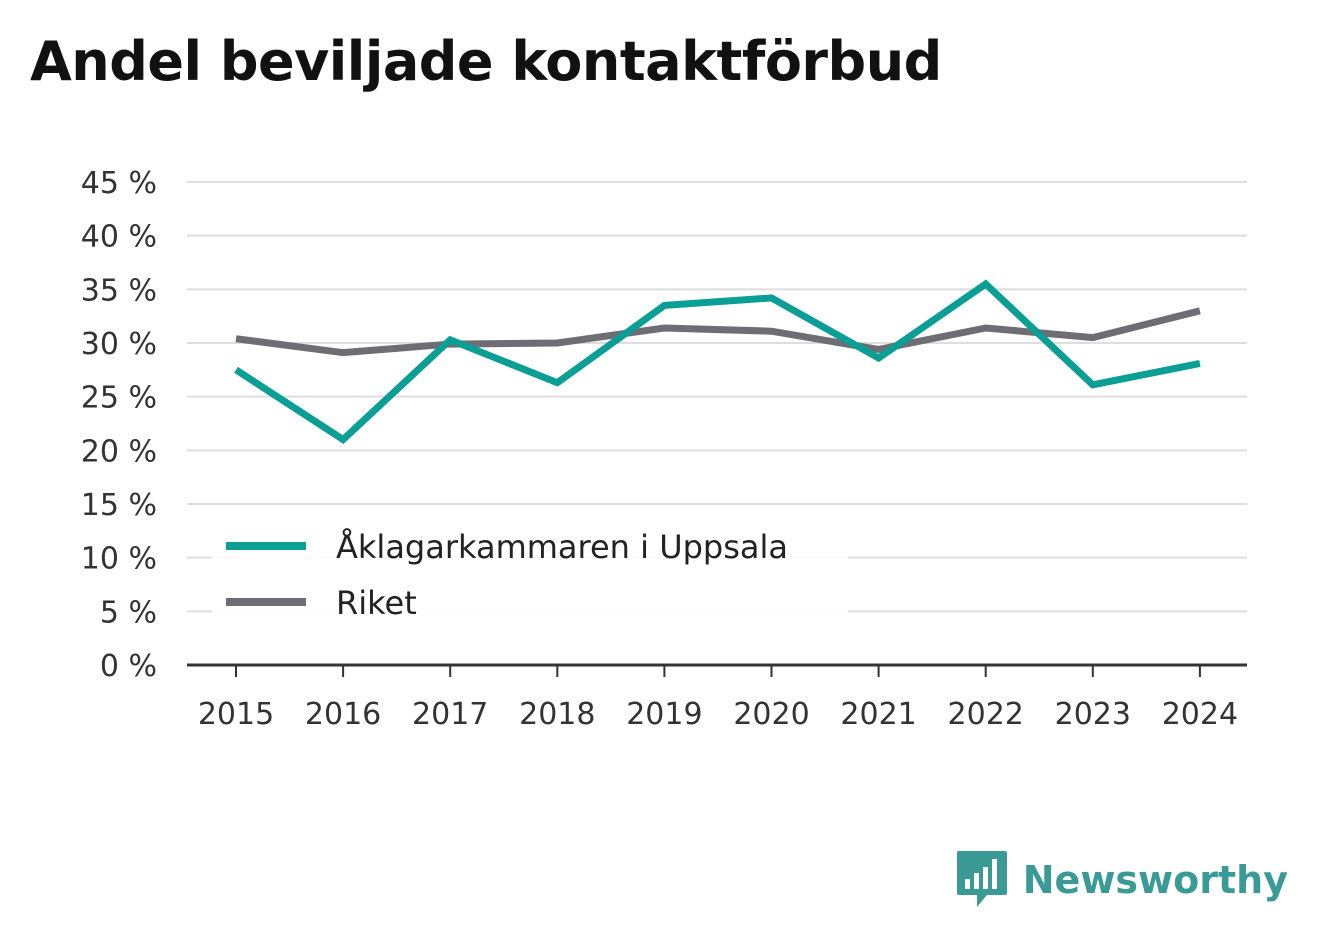 This screenshot has height=939, width=1322. What do you see at coordinates (119, 237) in the screenshot?
I see `y-tick-label: 40 %` at bounding box center [119, 237].